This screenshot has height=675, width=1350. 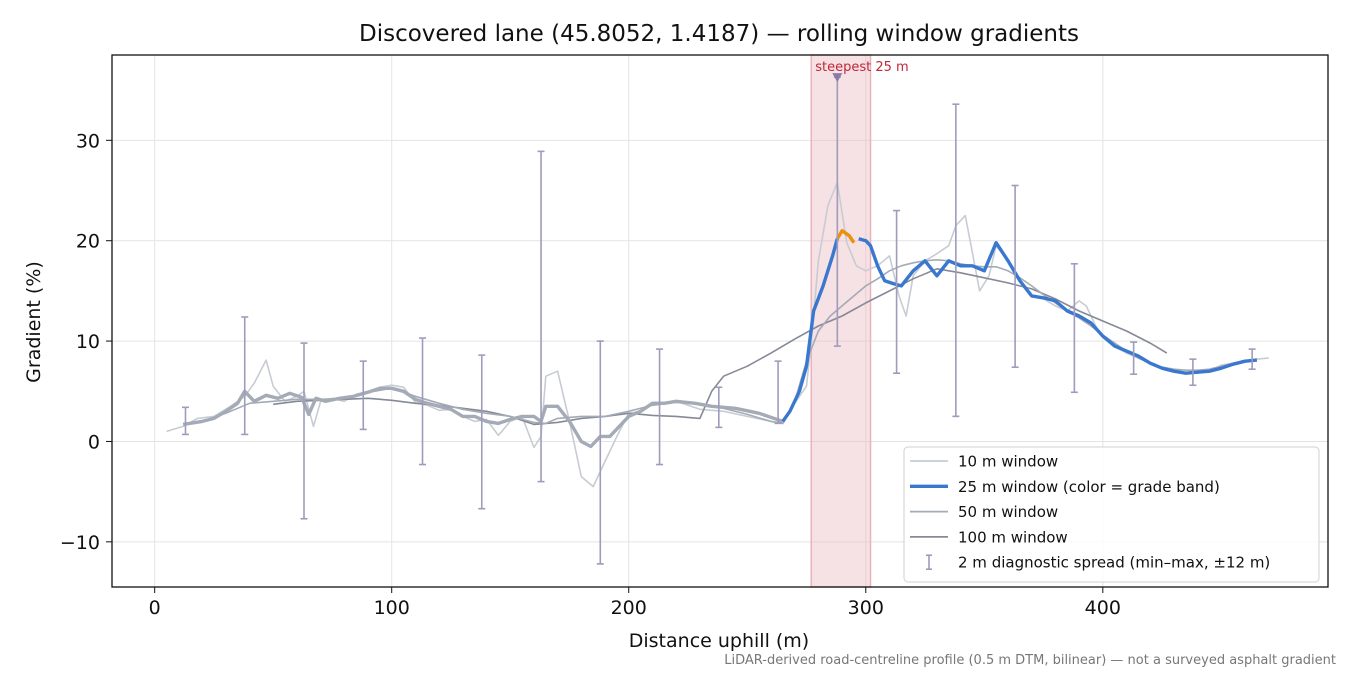 What do you see at coordinates (1058, 306) in the screenshot?
I see `series-line-w25-upper` at bounding box center [1058, 306].